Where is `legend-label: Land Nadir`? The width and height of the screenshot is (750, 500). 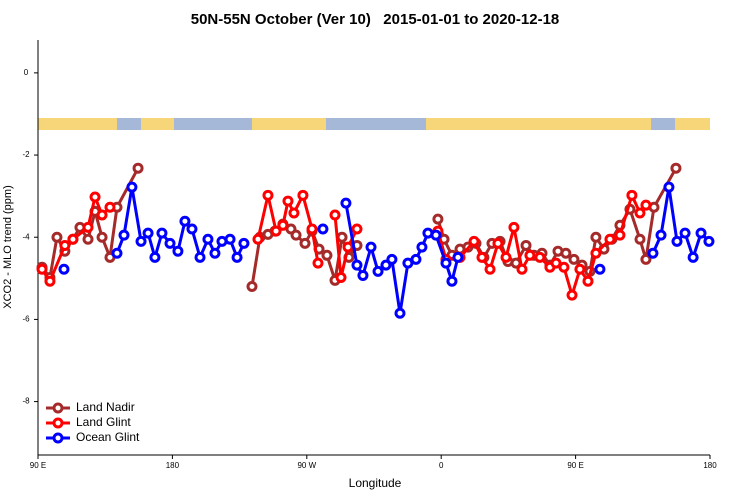 legend-label: Land Nadir is located at coordinates (105, 407).